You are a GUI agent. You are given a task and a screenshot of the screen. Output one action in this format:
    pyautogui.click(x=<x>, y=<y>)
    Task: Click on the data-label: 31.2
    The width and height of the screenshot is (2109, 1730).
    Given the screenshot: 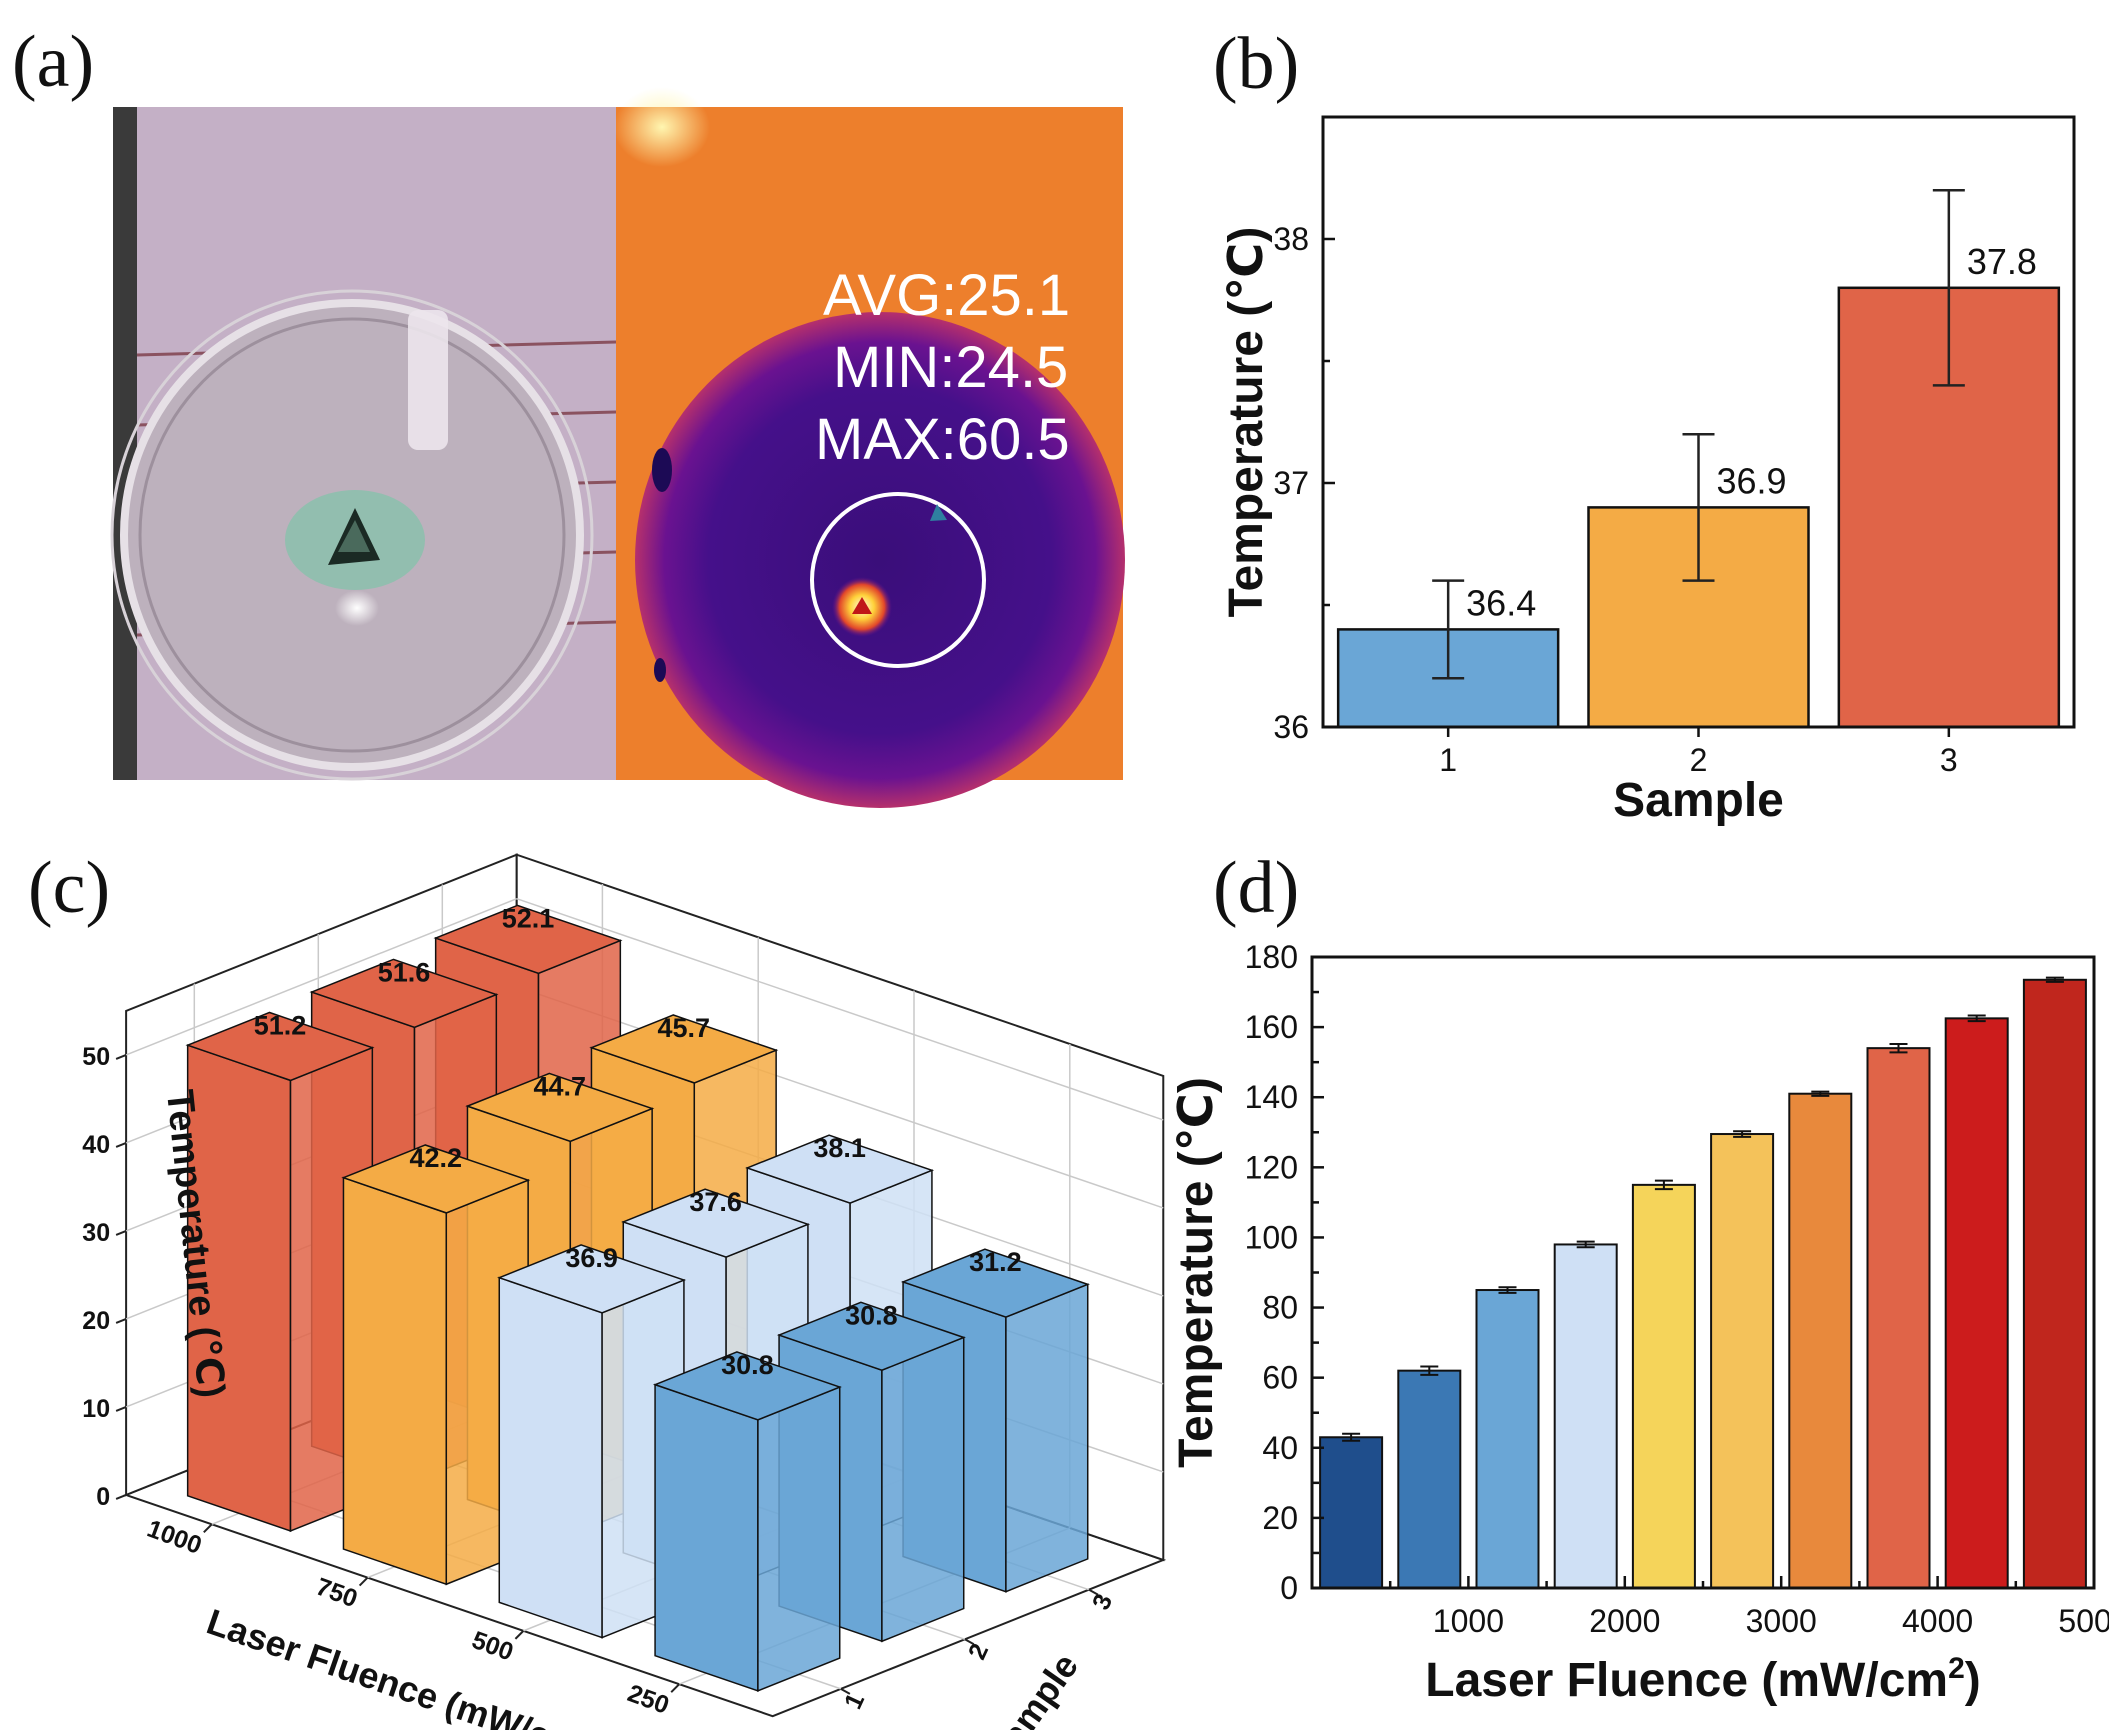 What is the action you would take?
    pyautogui.click(x=995, y=1262)
    